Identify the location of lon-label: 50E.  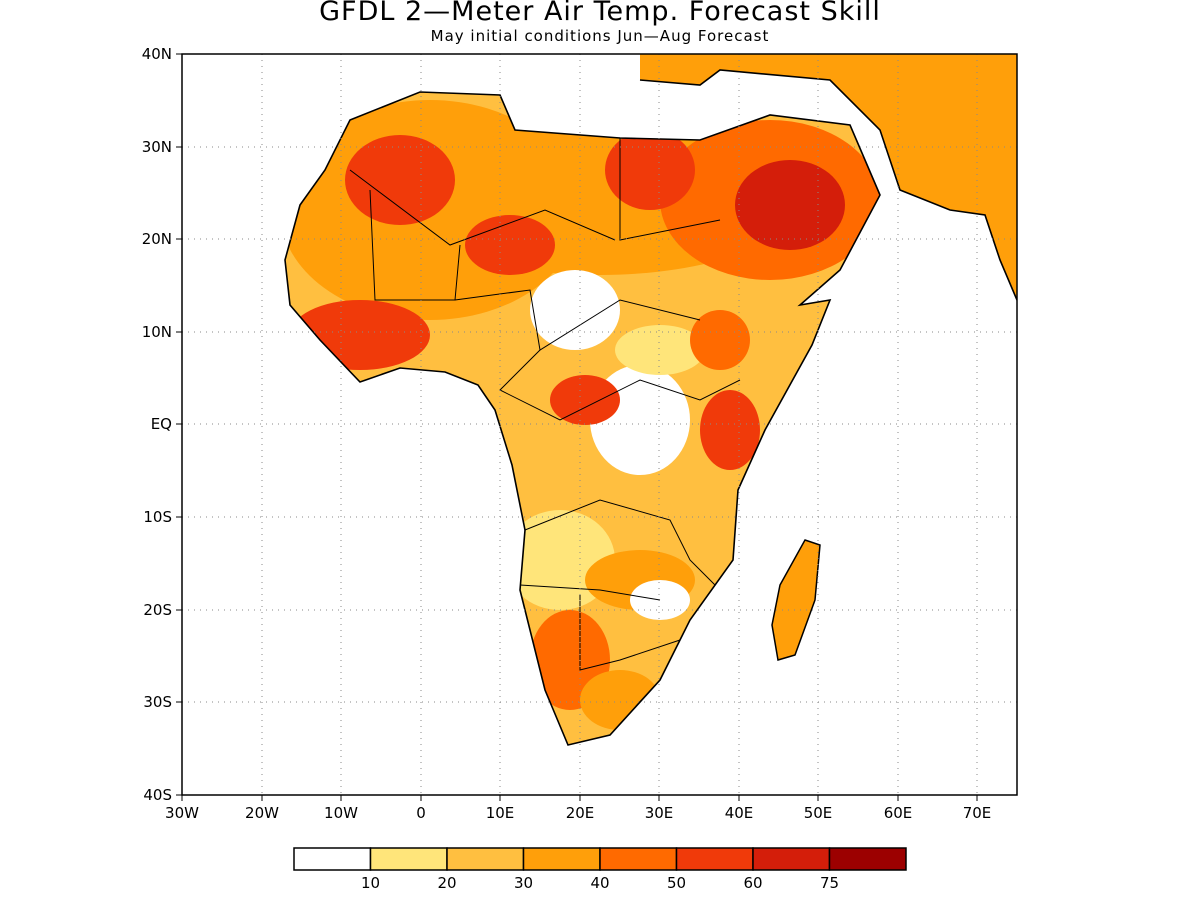
(818, 813).